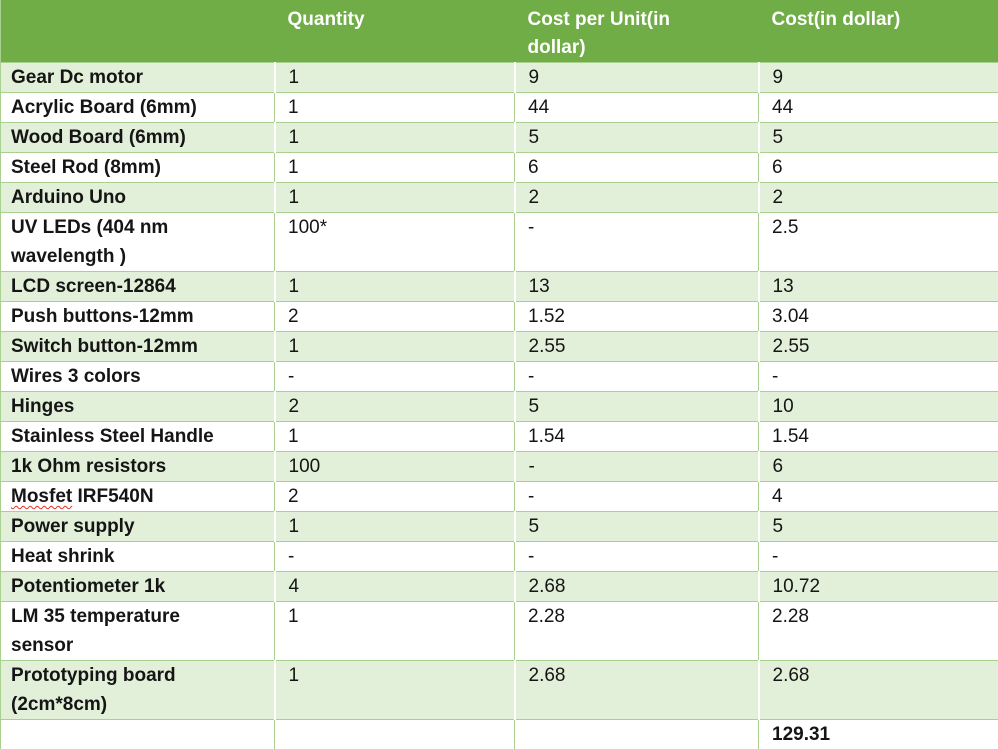  I want to click on table-row: Heat shrink---, so click(499, 557).